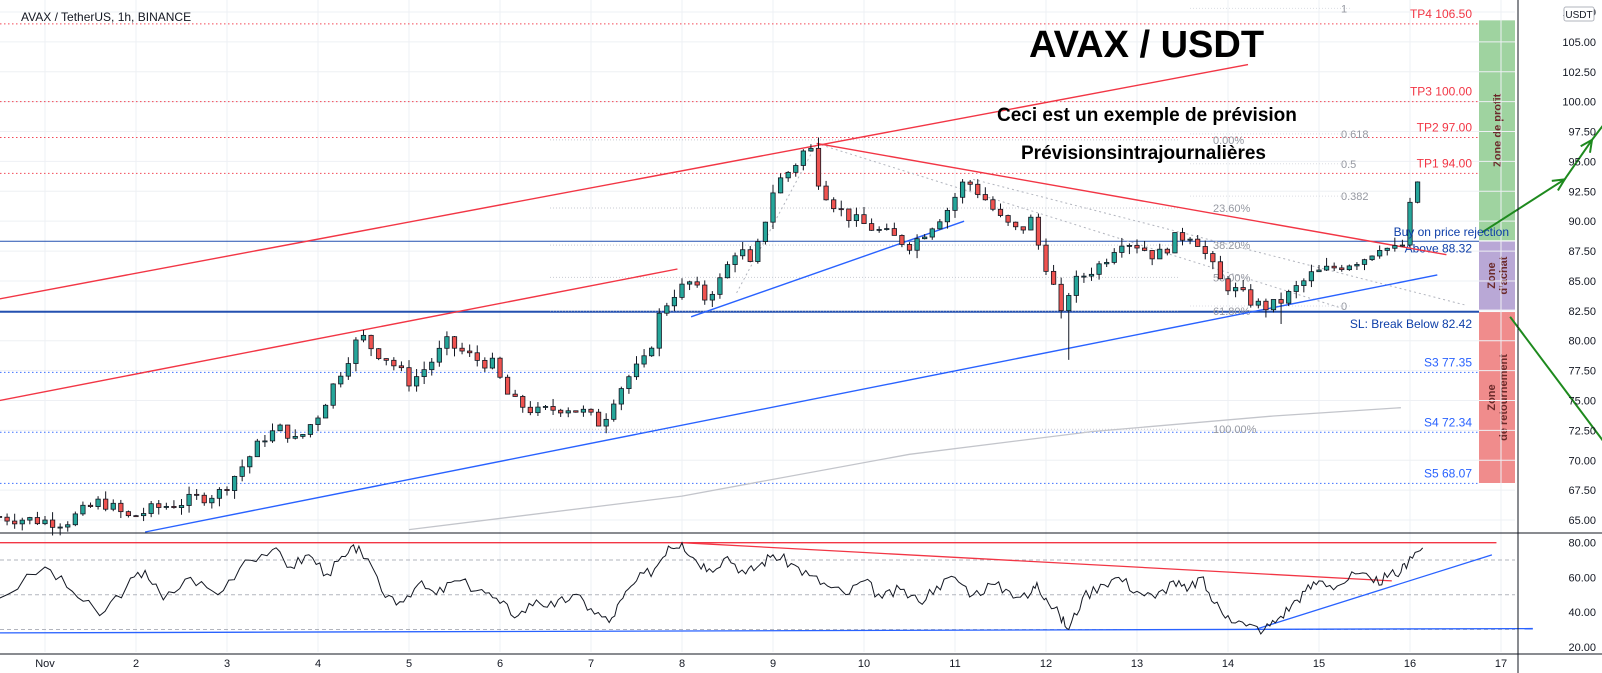 Image resolution: width=1602 pixels, height=673 pixels. Describe the element at coordinates (1445, 128) in the screenshot. I see `price-level-label: TP2 97.00` at that location.